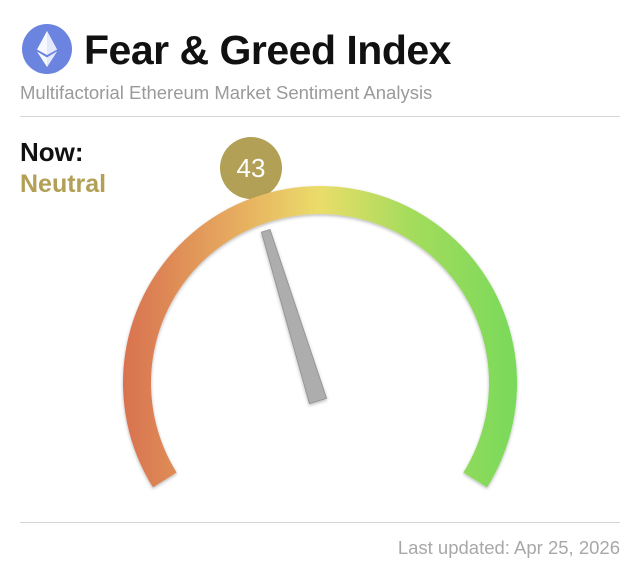 This screenshot has width=640, height=570. What do you see at coordinates (320, 116) in the screenshot?
I see `header-divider` at bounding box center [320, 116].